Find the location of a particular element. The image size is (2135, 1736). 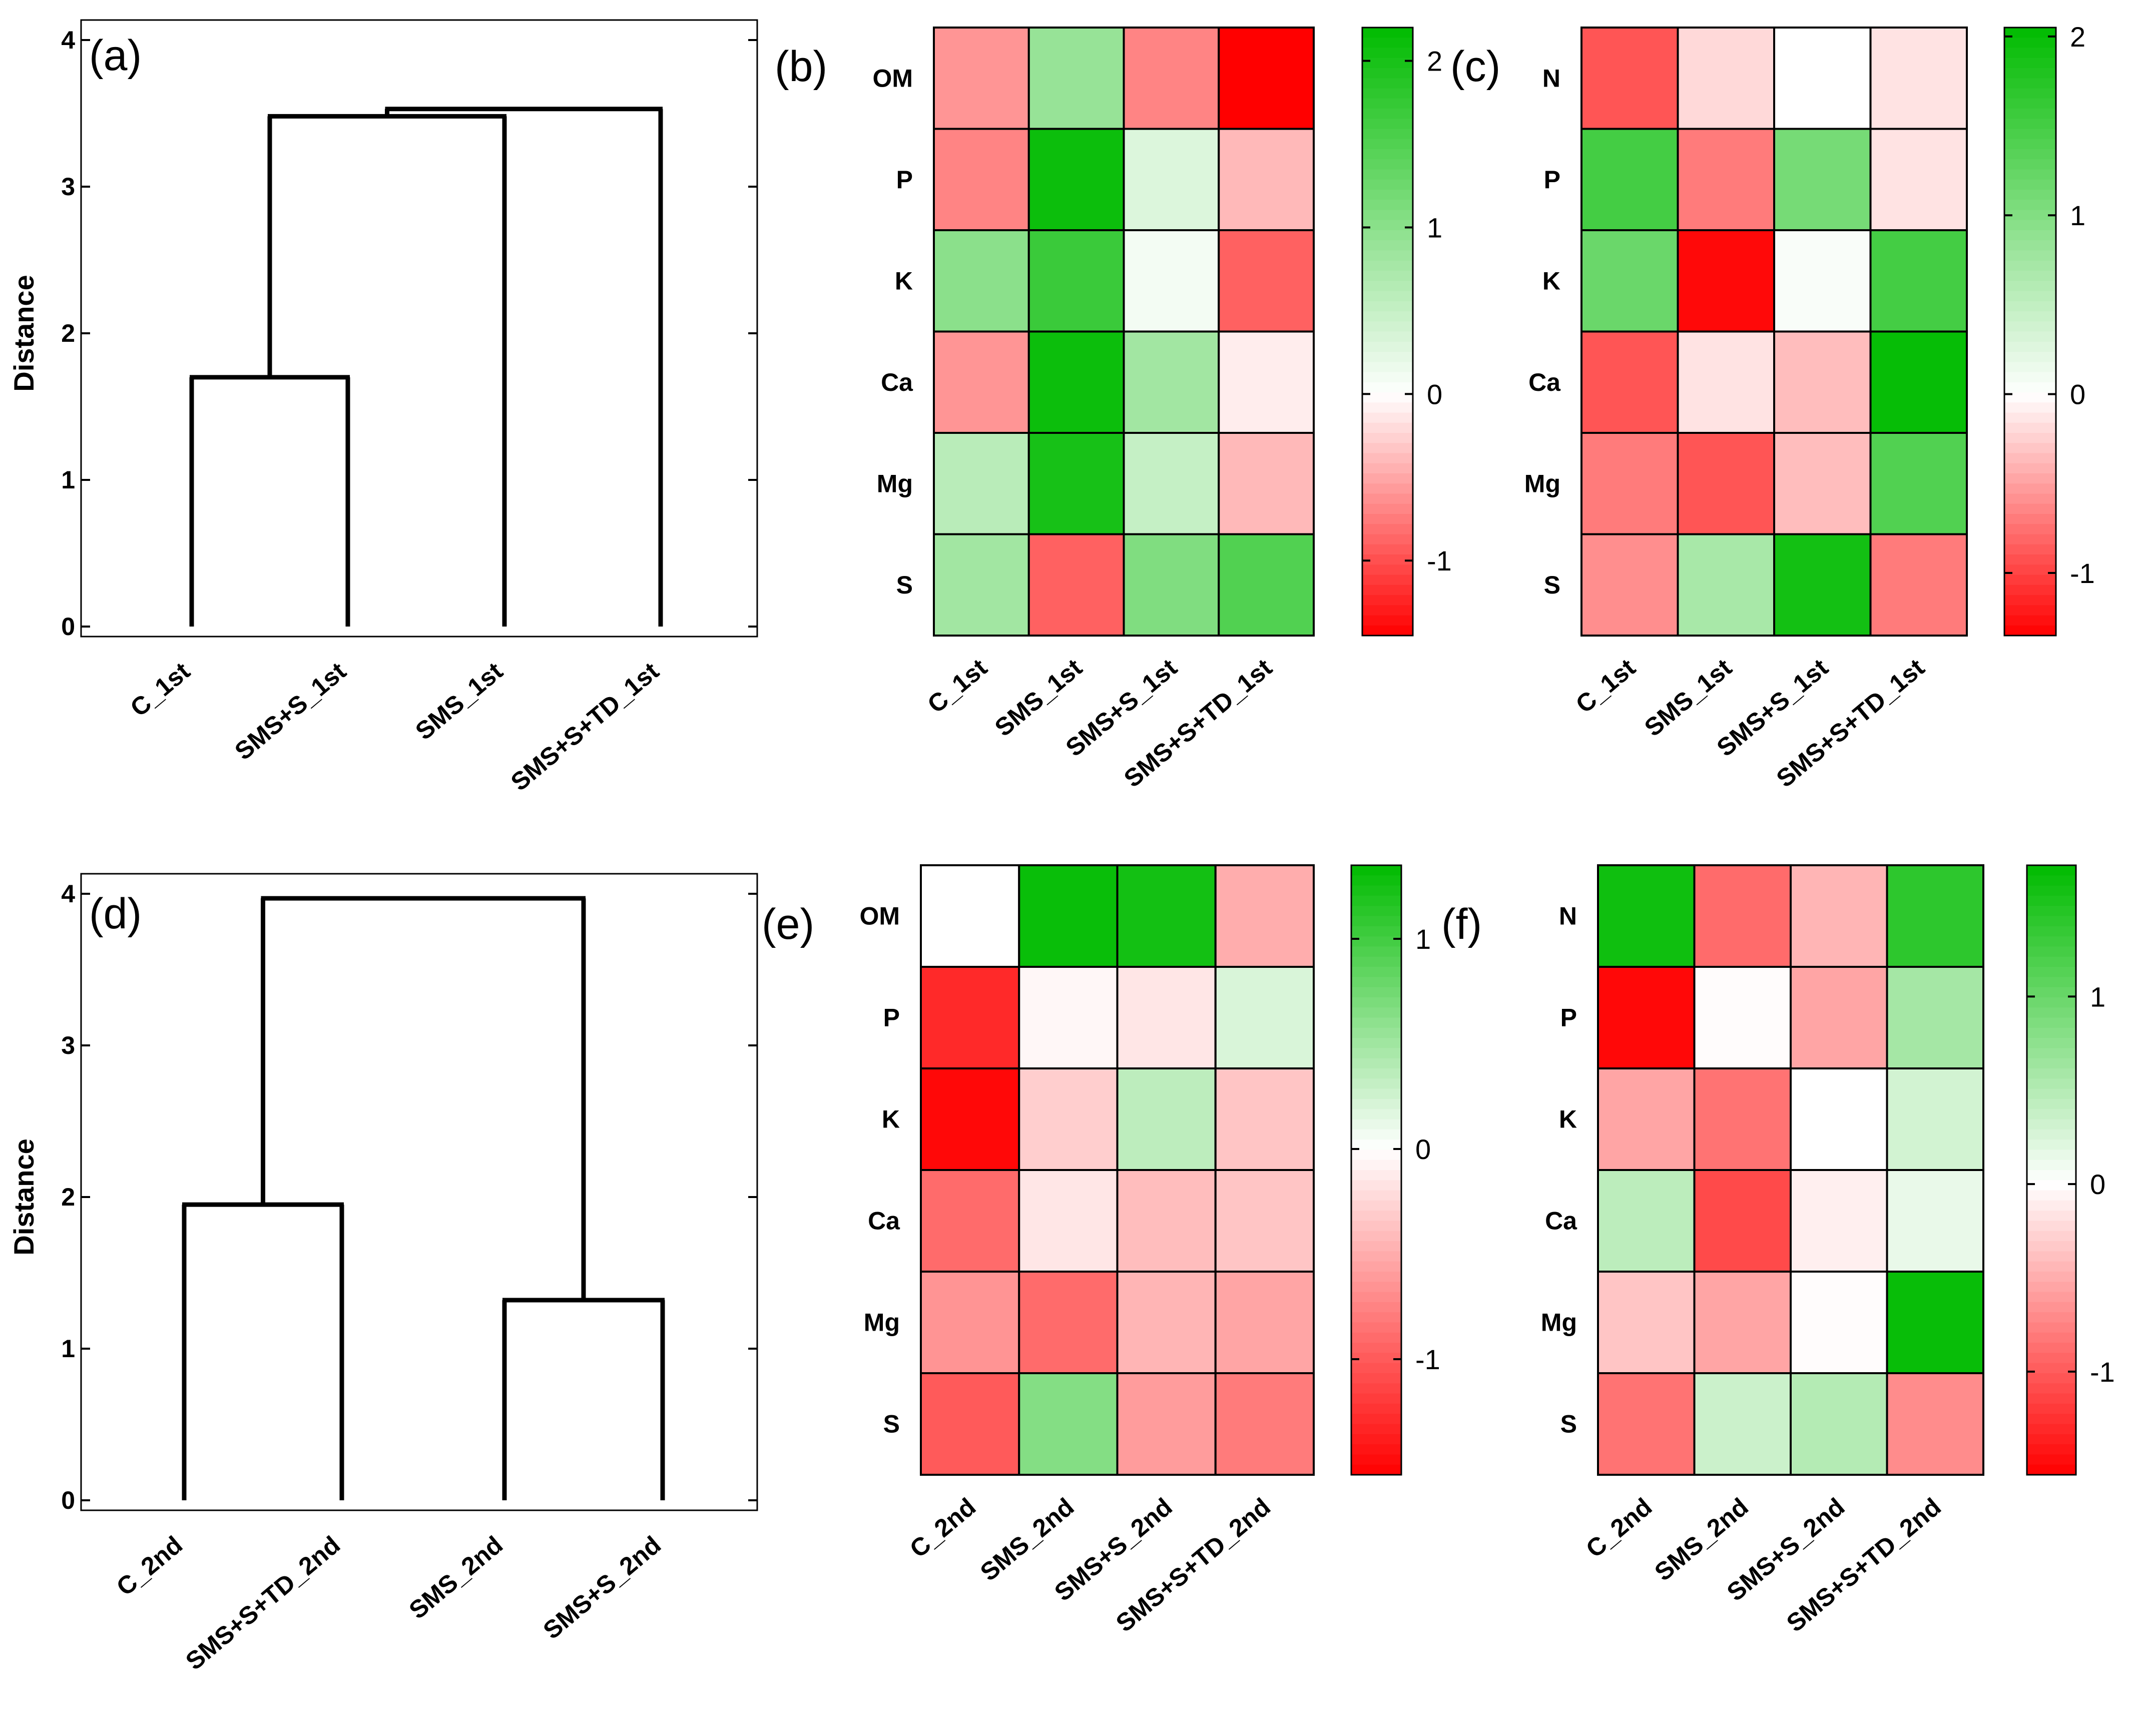

leaf-label: SMS_1st is located at coordinates (459, 701).